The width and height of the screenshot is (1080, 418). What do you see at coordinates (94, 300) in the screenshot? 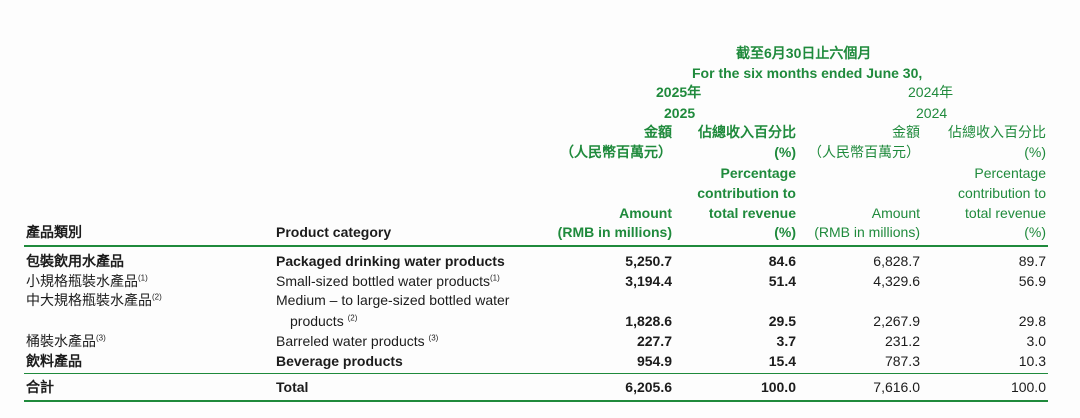
I see `row-zh: 中大規格瓶裝水產品(2)` at bounding box center [94, 300].